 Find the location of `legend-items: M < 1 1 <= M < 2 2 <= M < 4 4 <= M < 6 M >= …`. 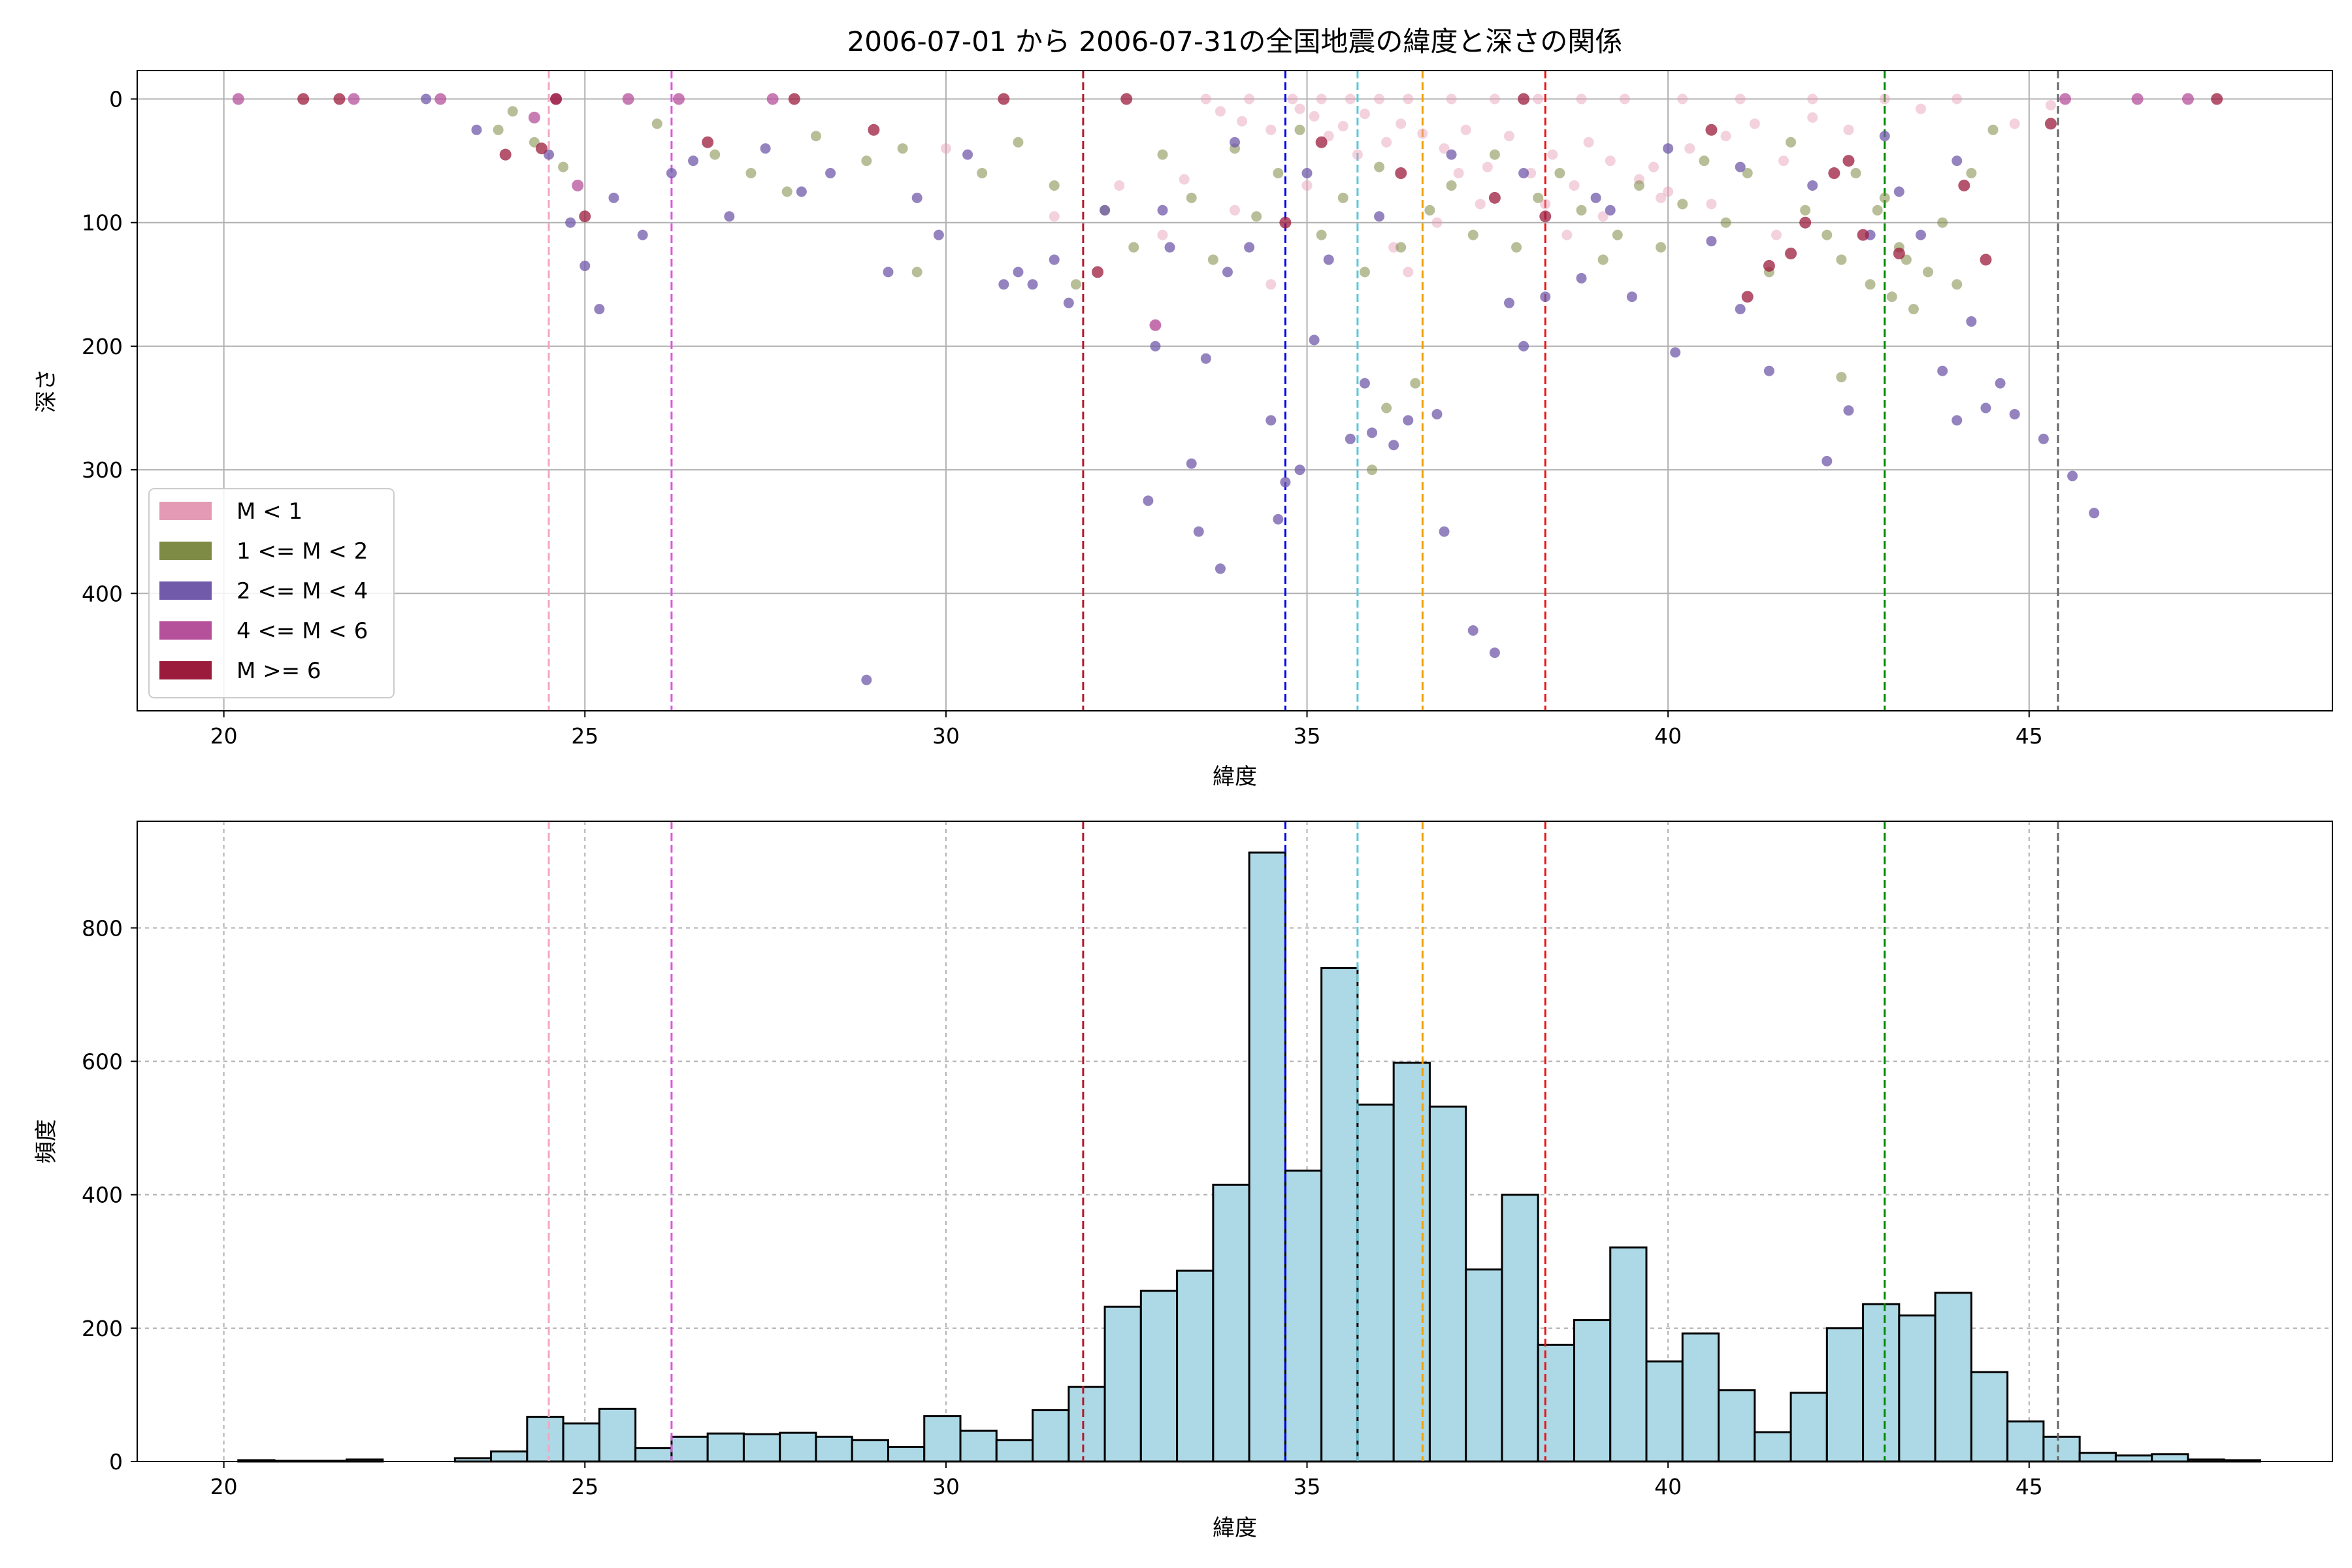

legend-items: M < 1 1 <= M < 2 2 <= M < 4 4 <= M < 6 M >= … is located at coordinates (263, 591).